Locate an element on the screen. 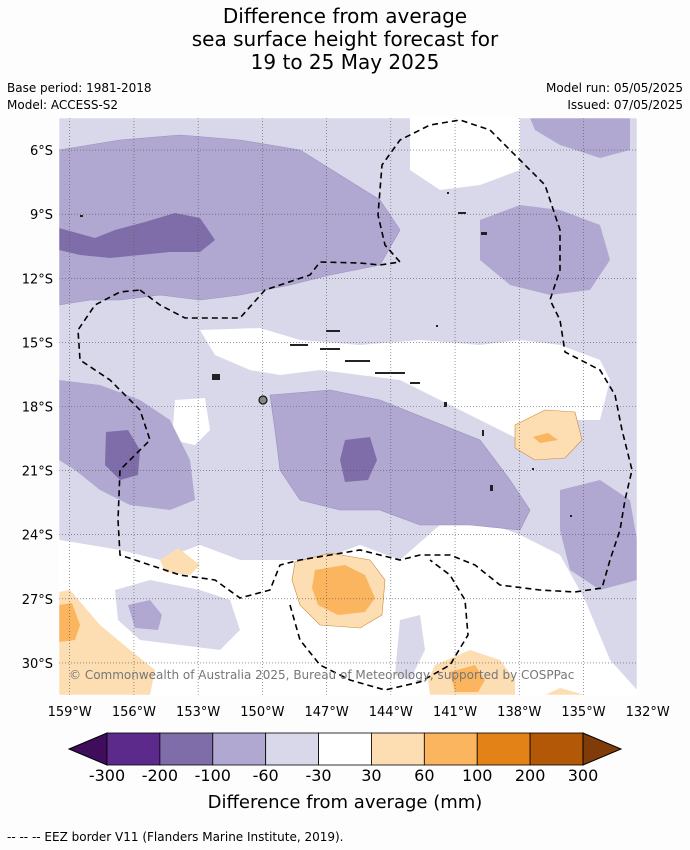 This screenshot has width=690, height=850. contour-level-minus200-minus100-west is located at coordinates (122, 455).